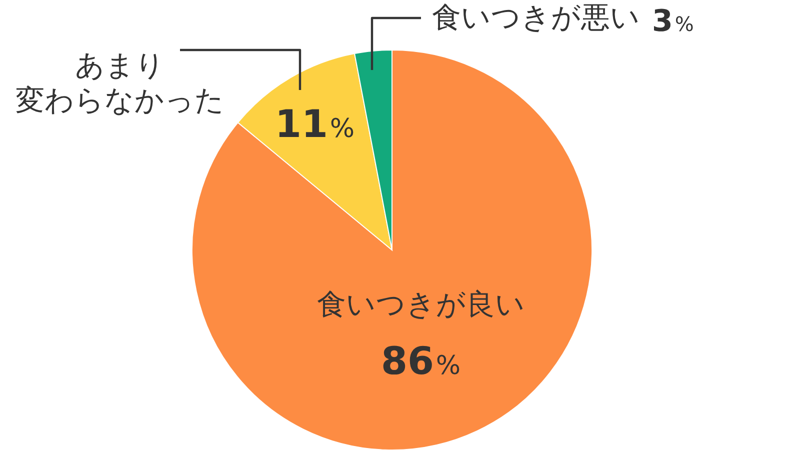  Describe the element at coordinates (421, 304) in the screenshot. I see `slice-label: 食いつきが良い` at that location.